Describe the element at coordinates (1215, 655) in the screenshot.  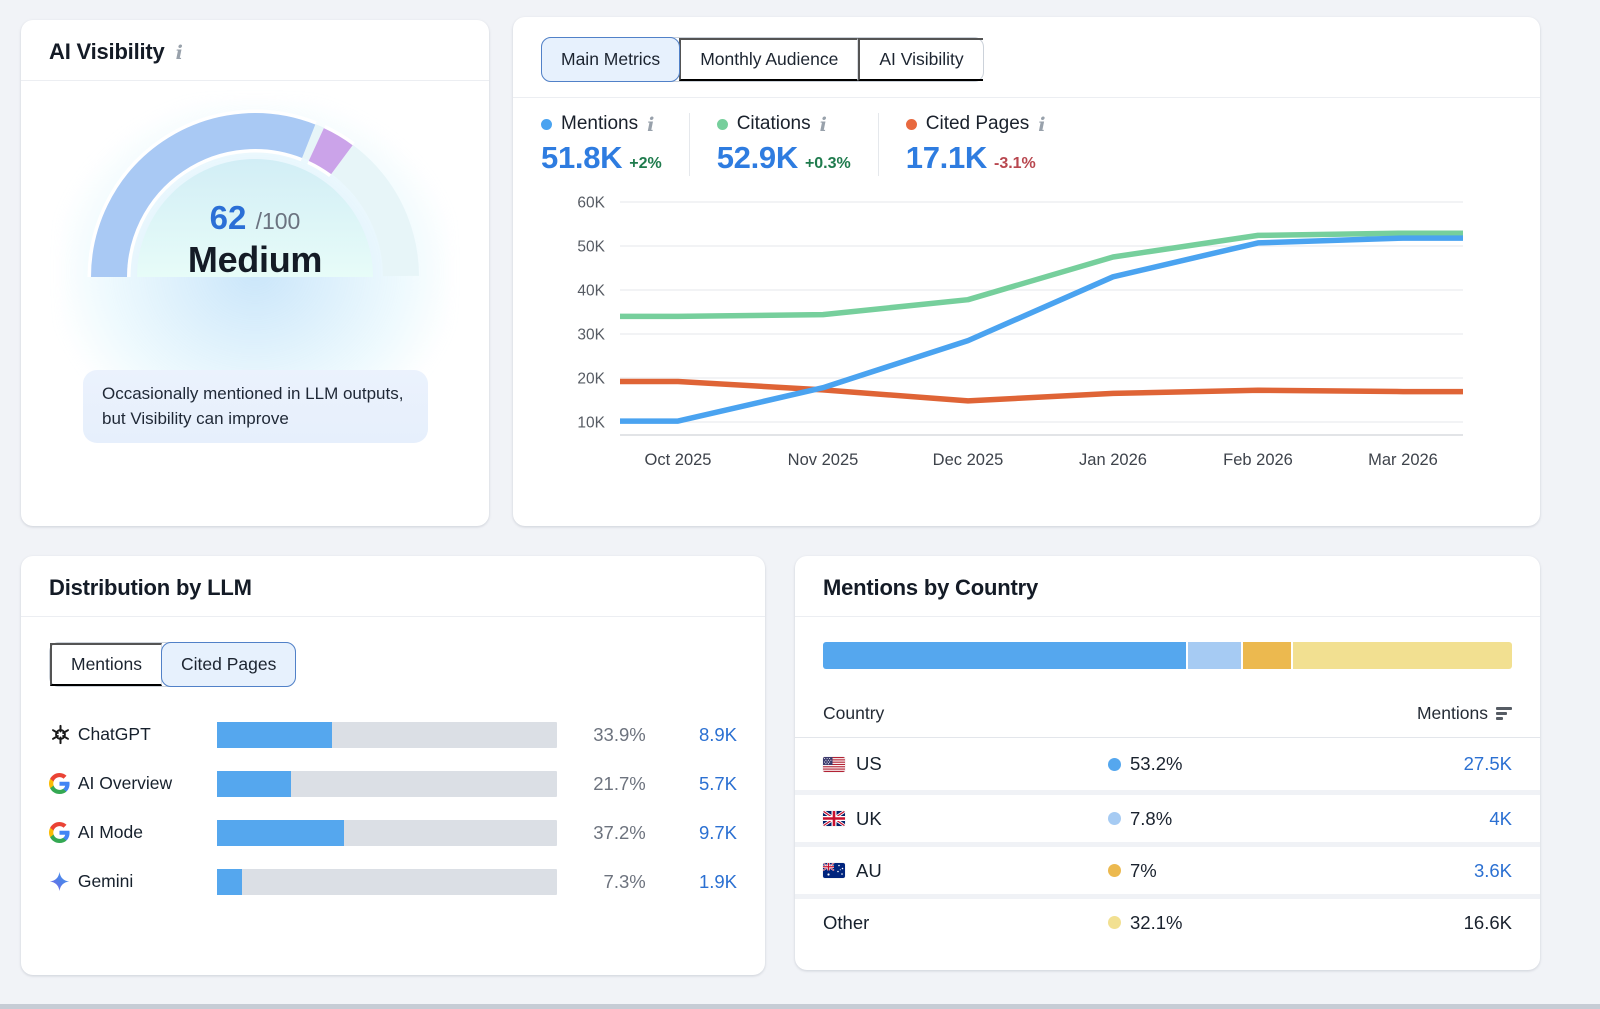
I see `stack-segment-uk` at that location.